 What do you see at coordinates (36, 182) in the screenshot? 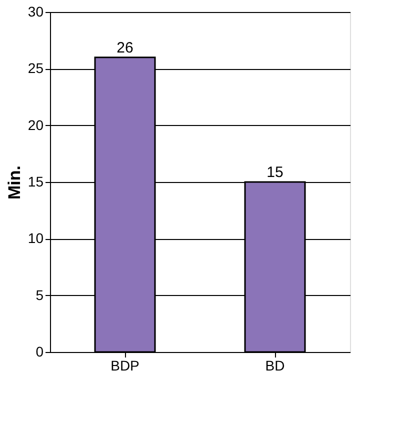
I see `y-tick-label: 15` at bounding box center [36, 182].